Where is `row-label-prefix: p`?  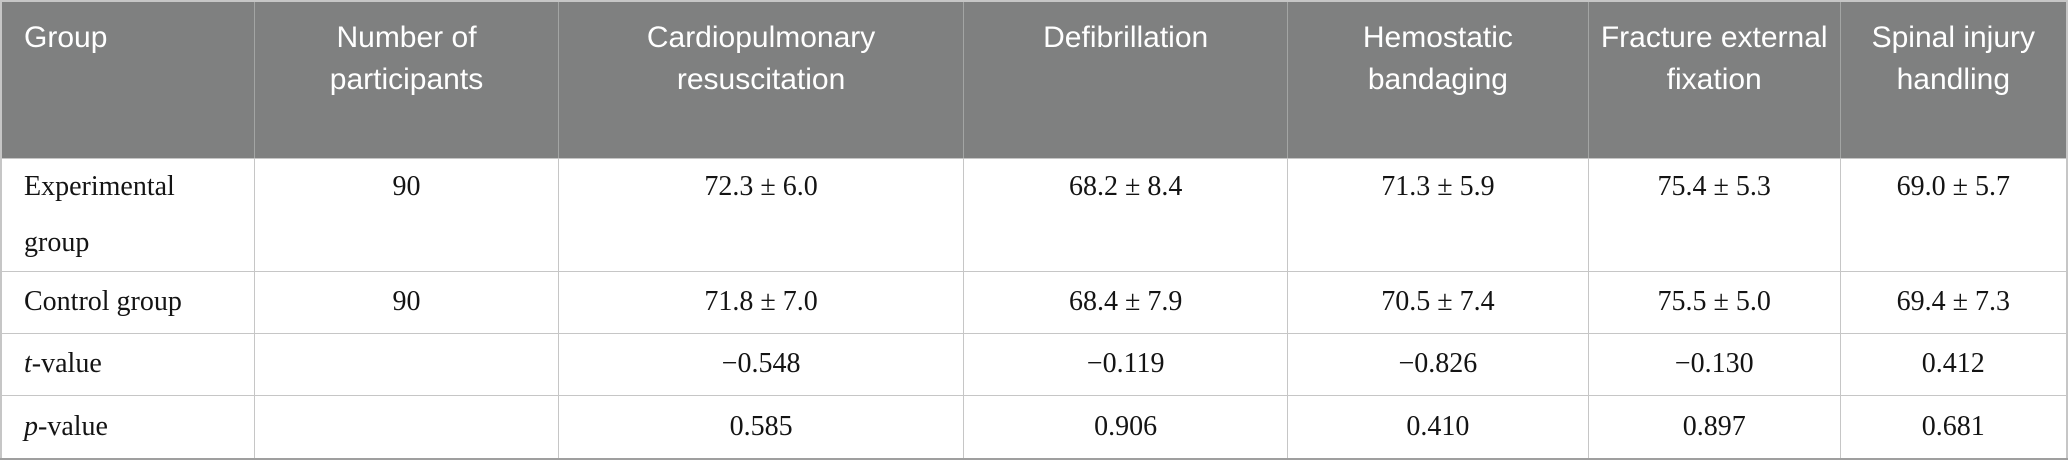
row-label-prefix: p is located at coordinates (31, 426).